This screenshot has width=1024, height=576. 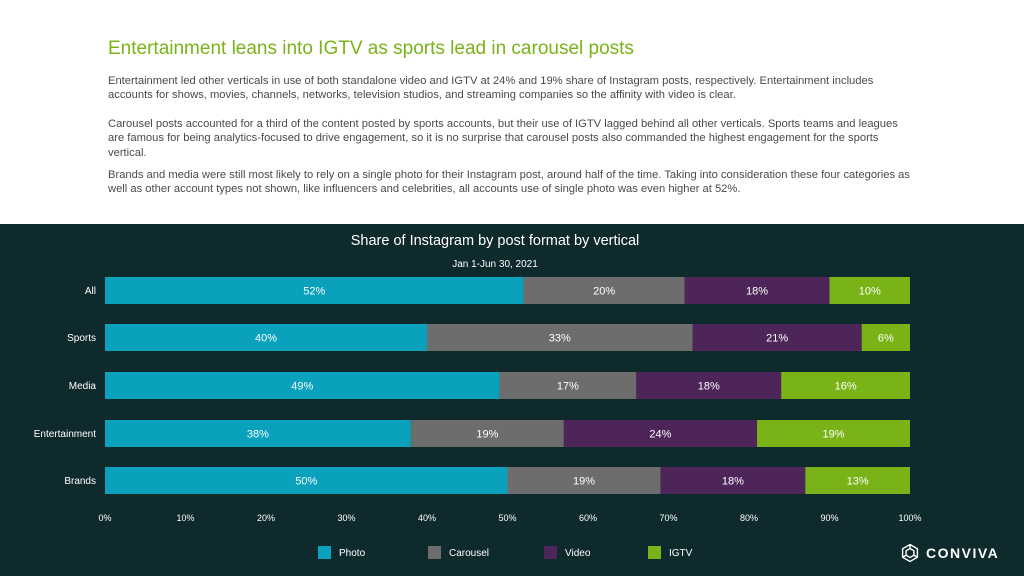 I want to click on data-label-sports-photo: 40%, so click(x=266, y=339).